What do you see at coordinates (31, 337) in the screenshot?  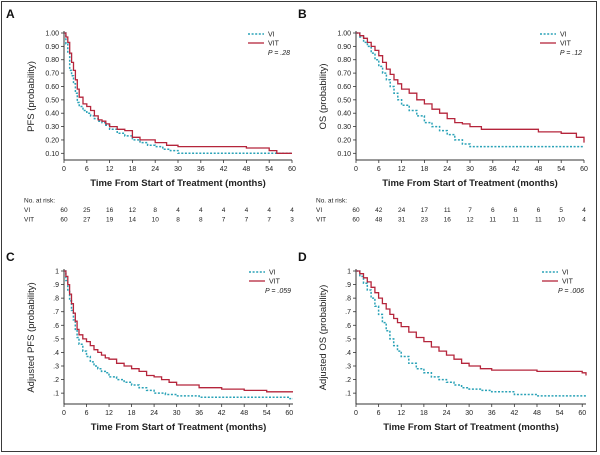 I see `y-axis-label: Adjusted PFS (probability)` at bounding box center [31, 337].